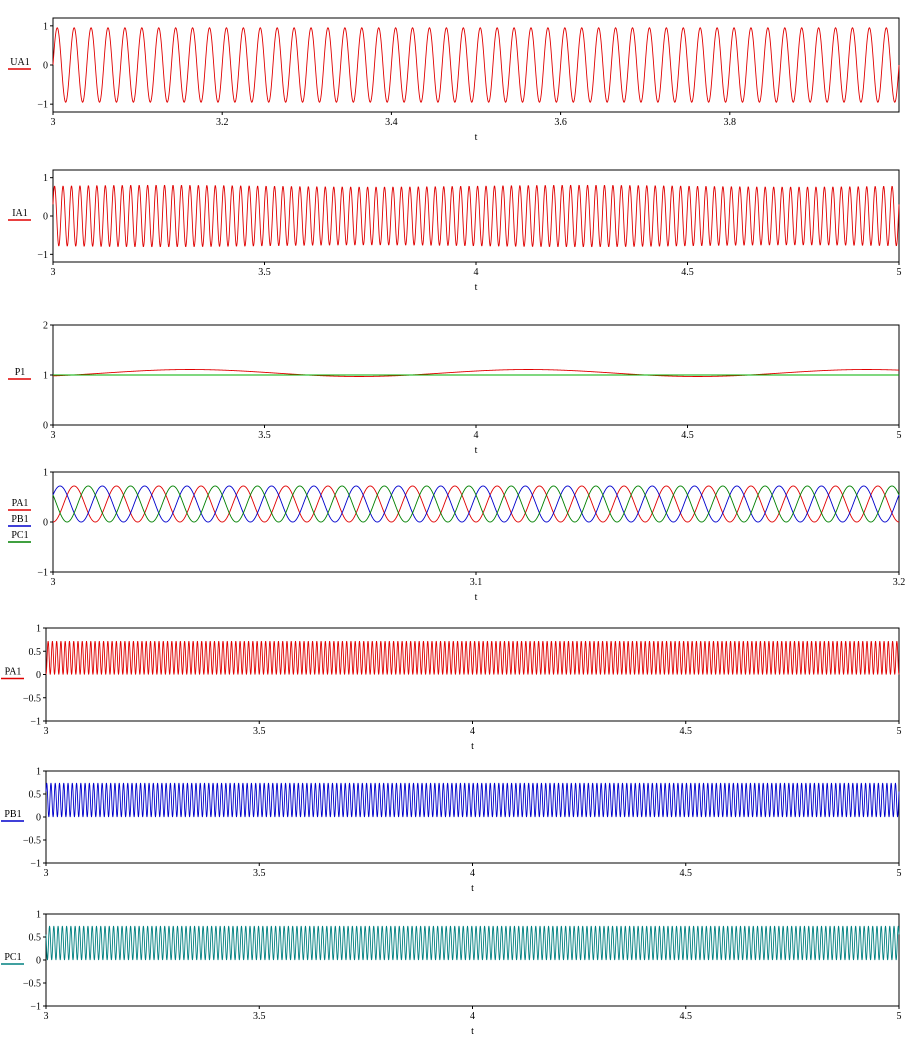  Describe the element at coordinates (476, 65) in the screenshot. I see `series-line-ua1` at that location.